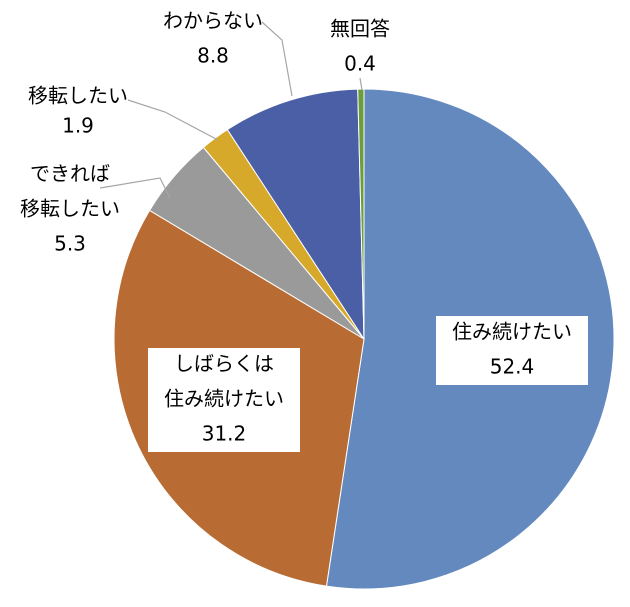  I want to click on value-label: 1.9, so click(78, 126).